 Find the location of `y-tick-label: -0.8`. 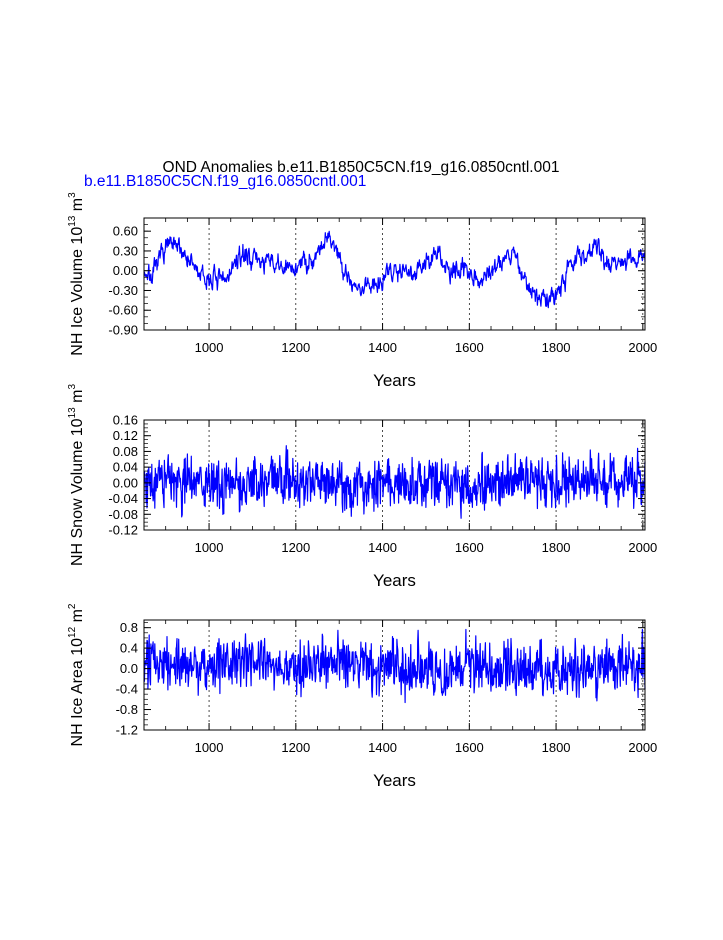

y-tick-label: -0.8 is located at coordinates (127, 709).